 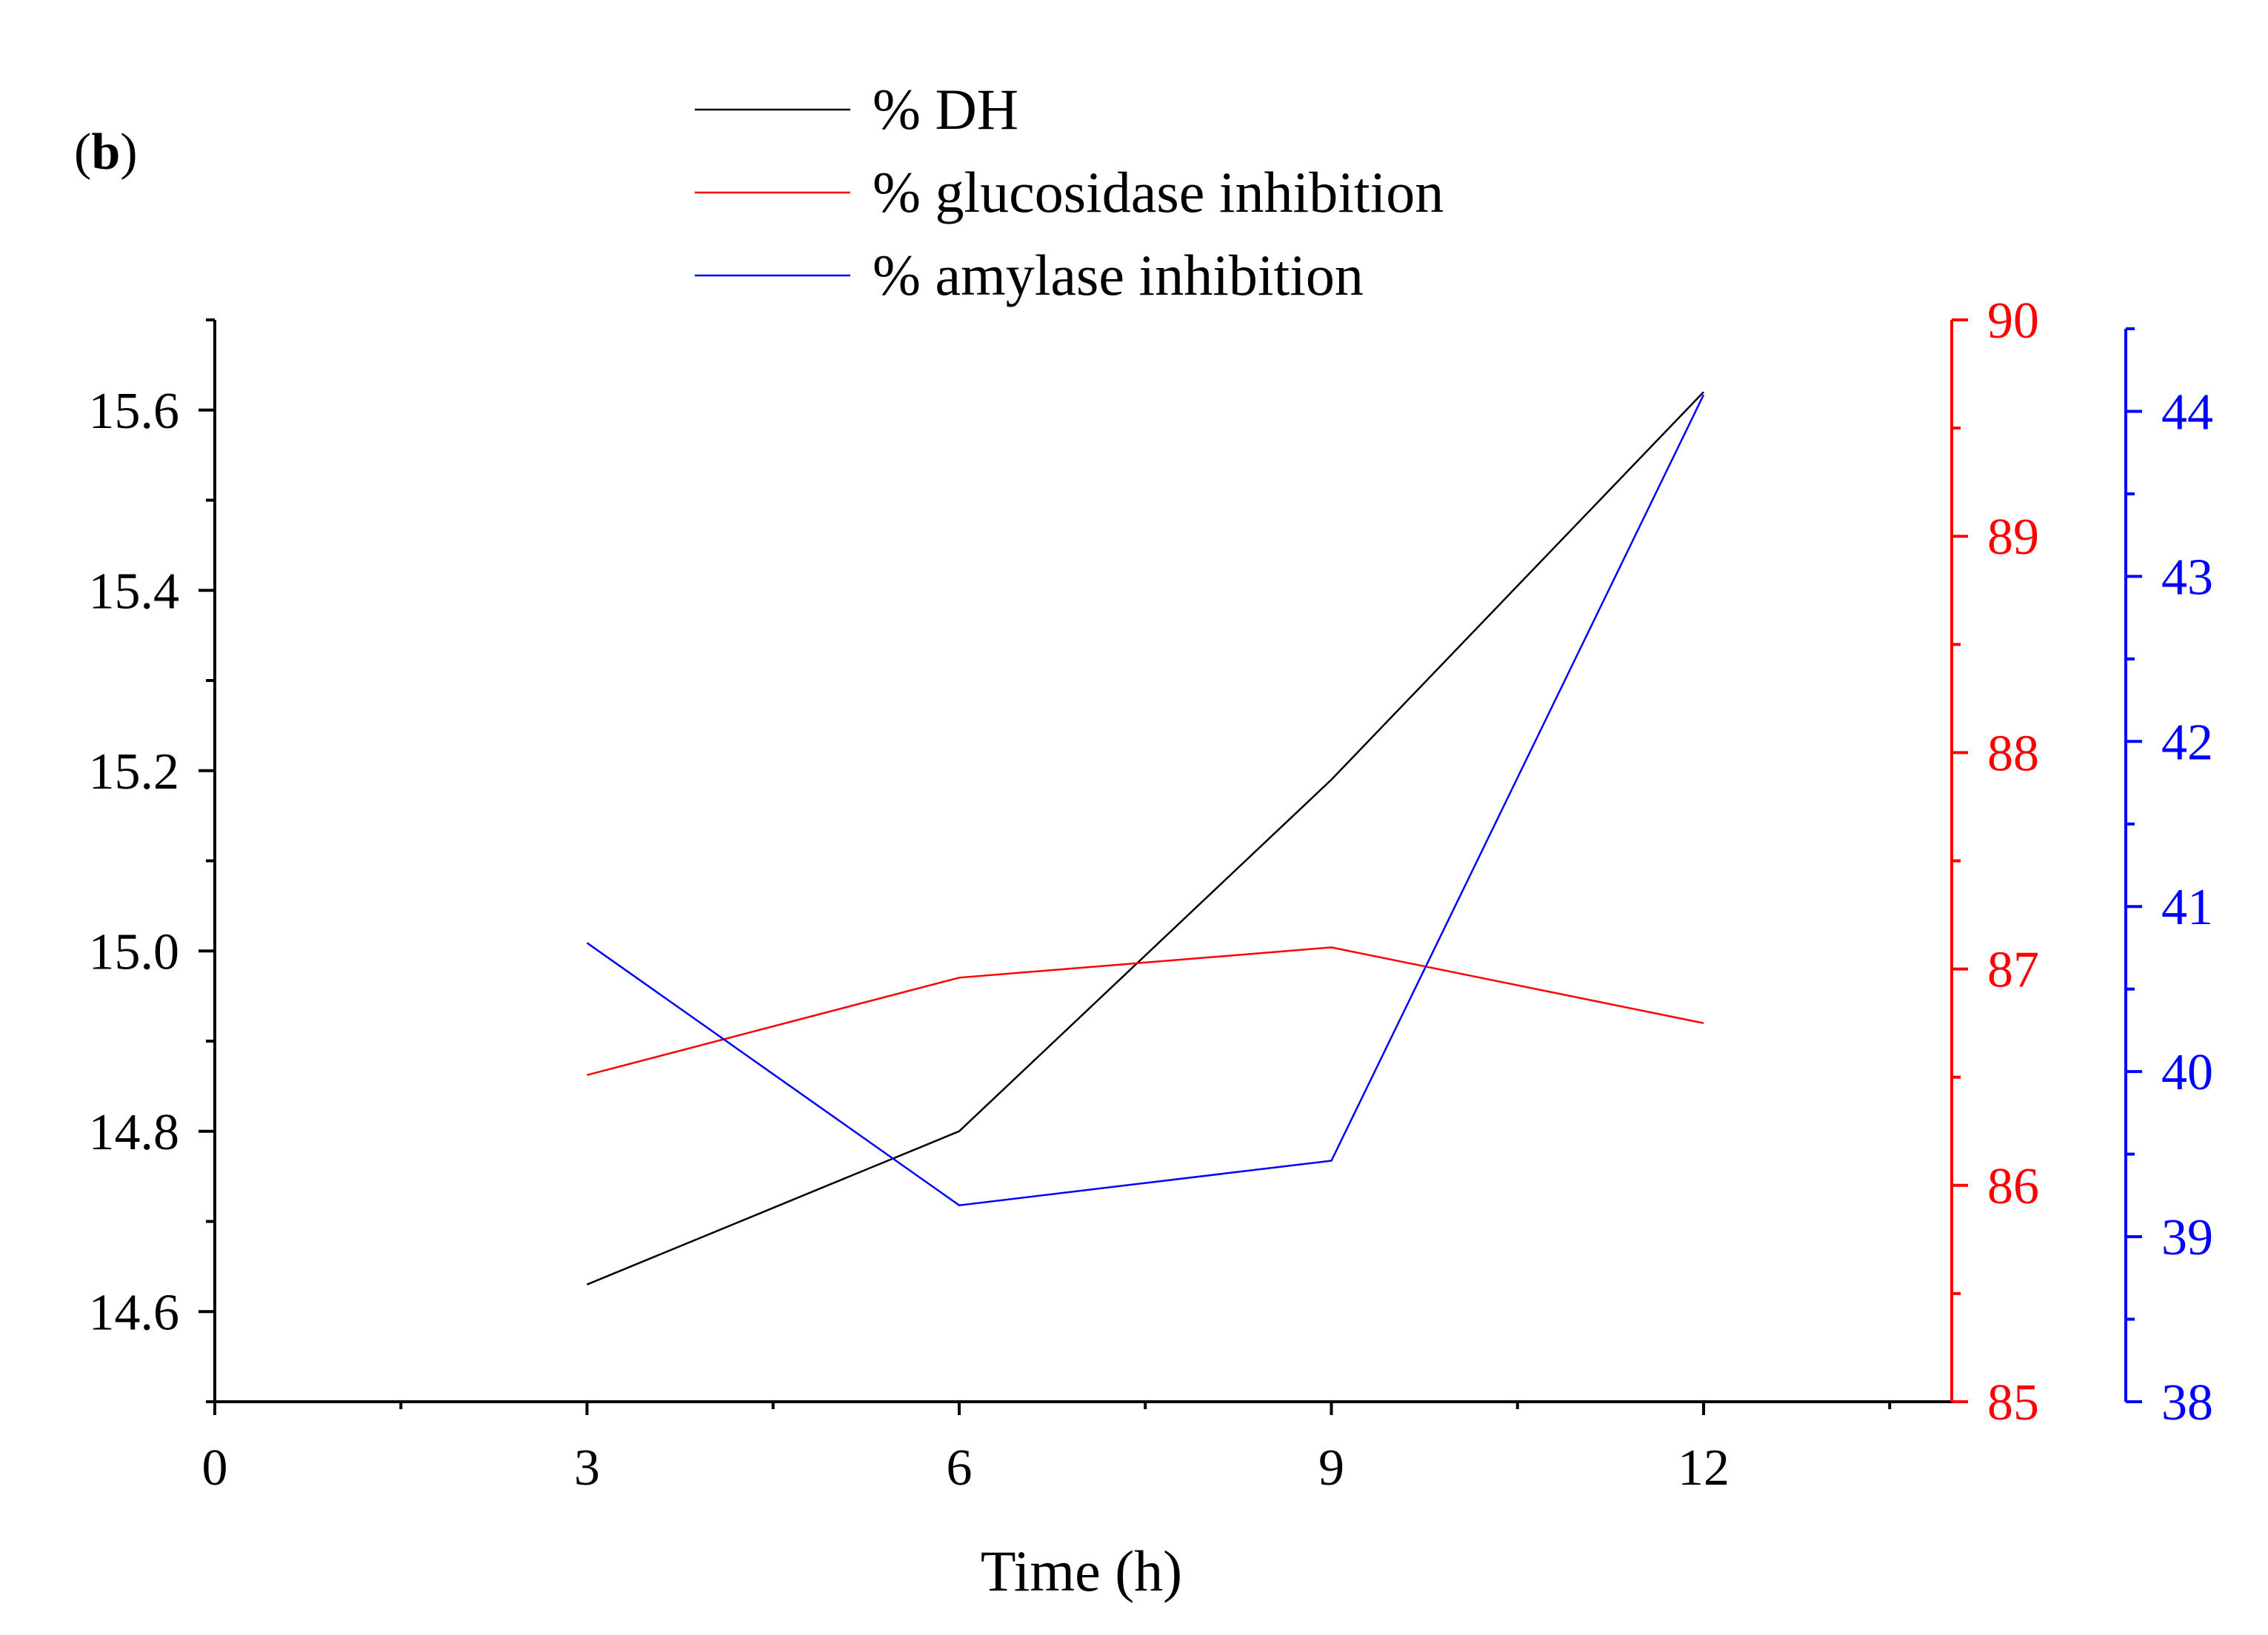 I want to click on x-tick-label: 9, so click(x=1331, y=1468).